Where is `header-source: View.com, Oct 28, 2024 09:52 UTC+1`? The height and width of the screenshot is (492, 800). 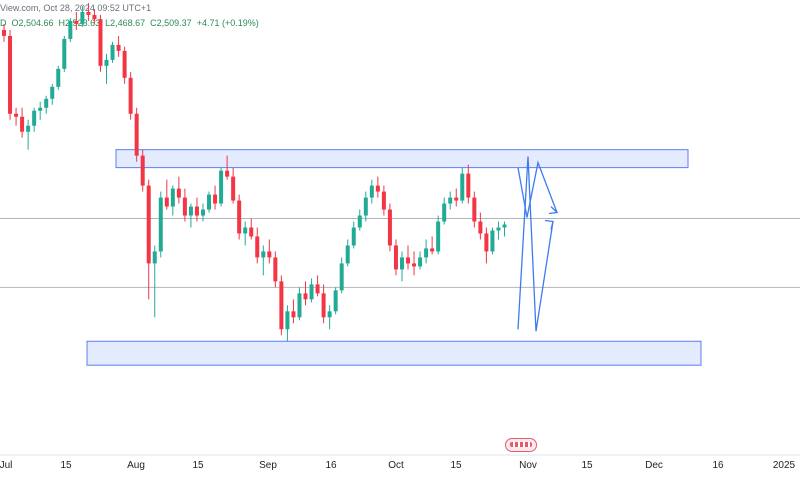 header-source: View.com, Oct 28, 2024 09:52 UTC+1 is located at coordinates (76, 8).